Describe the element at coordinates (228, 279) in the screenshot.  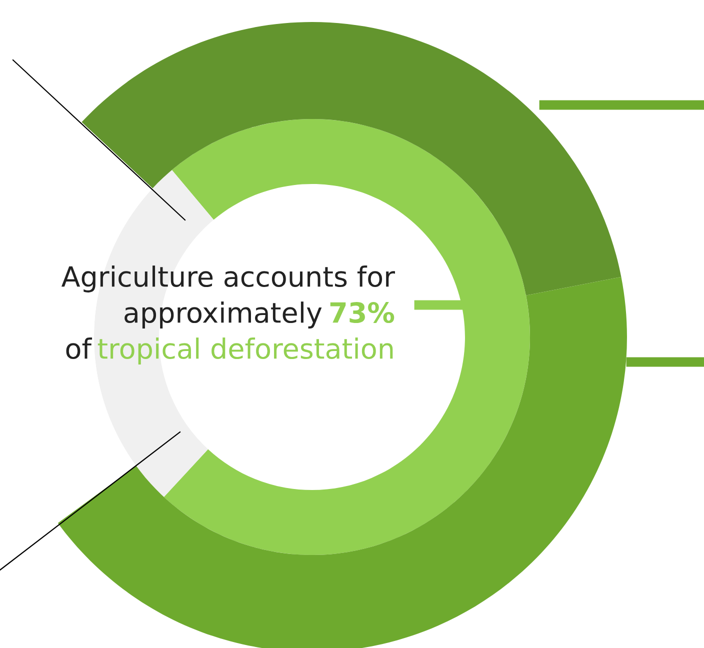
I see `text: Agriculture accounts for` at that location.